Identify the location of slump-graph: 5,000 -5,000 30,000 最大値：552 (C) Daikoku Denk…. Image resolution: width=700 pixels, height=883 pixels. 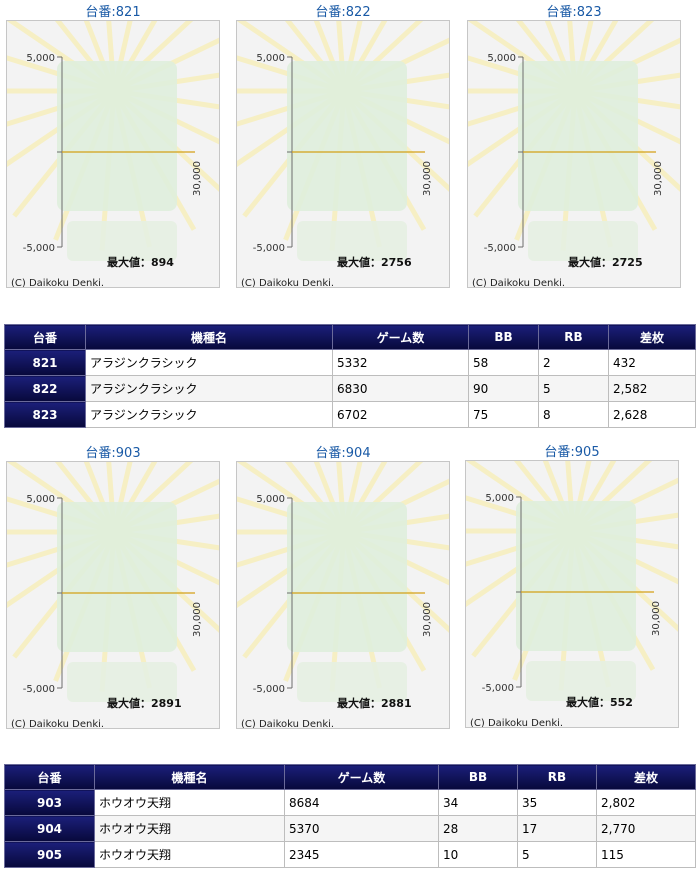
(572, 594).